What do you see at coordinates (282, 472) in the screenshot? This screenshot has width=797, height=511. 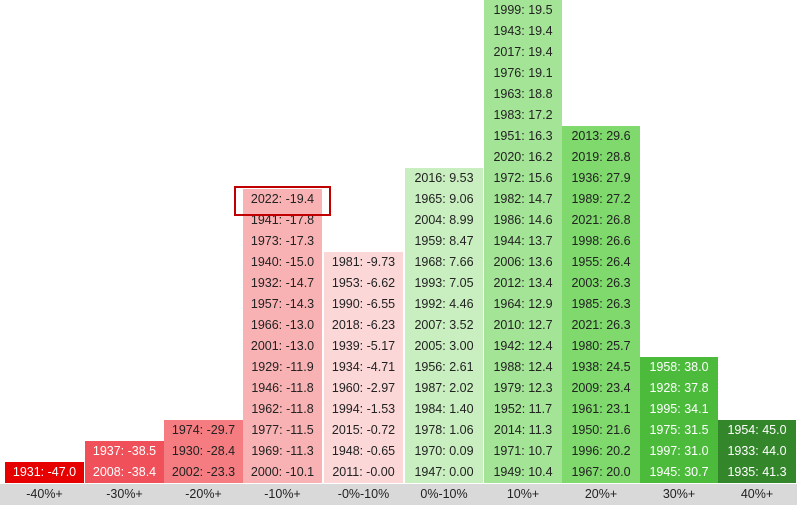 I see `data-cell: 2000: -10.1` at bounding box center [282, 472].